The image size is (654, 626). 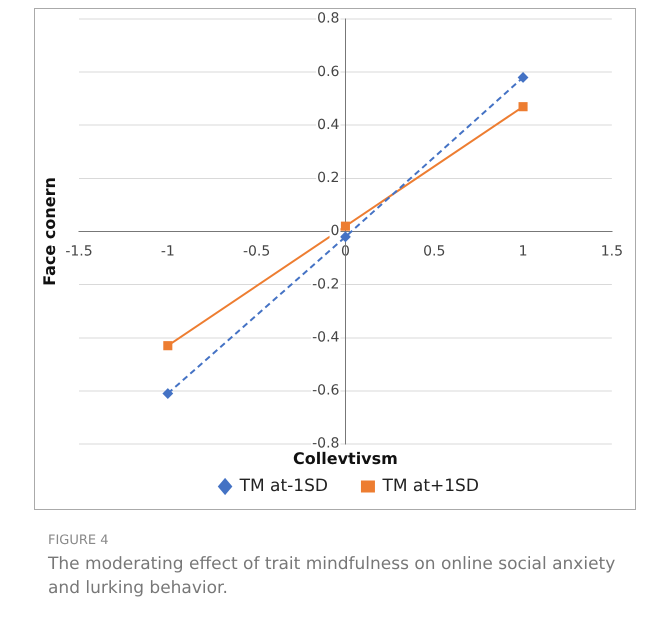 What do you see at coordinates (523, 252) in the screenshot?
I see `x-tick-label: 1` at bounding box center [523, 252].